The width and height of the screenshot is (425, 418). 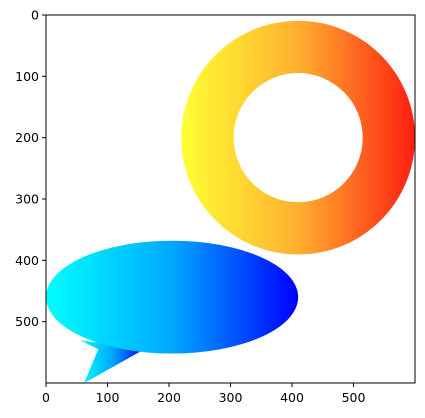 I want to click on y-tick-label: 200, so click(x=27, y=137).